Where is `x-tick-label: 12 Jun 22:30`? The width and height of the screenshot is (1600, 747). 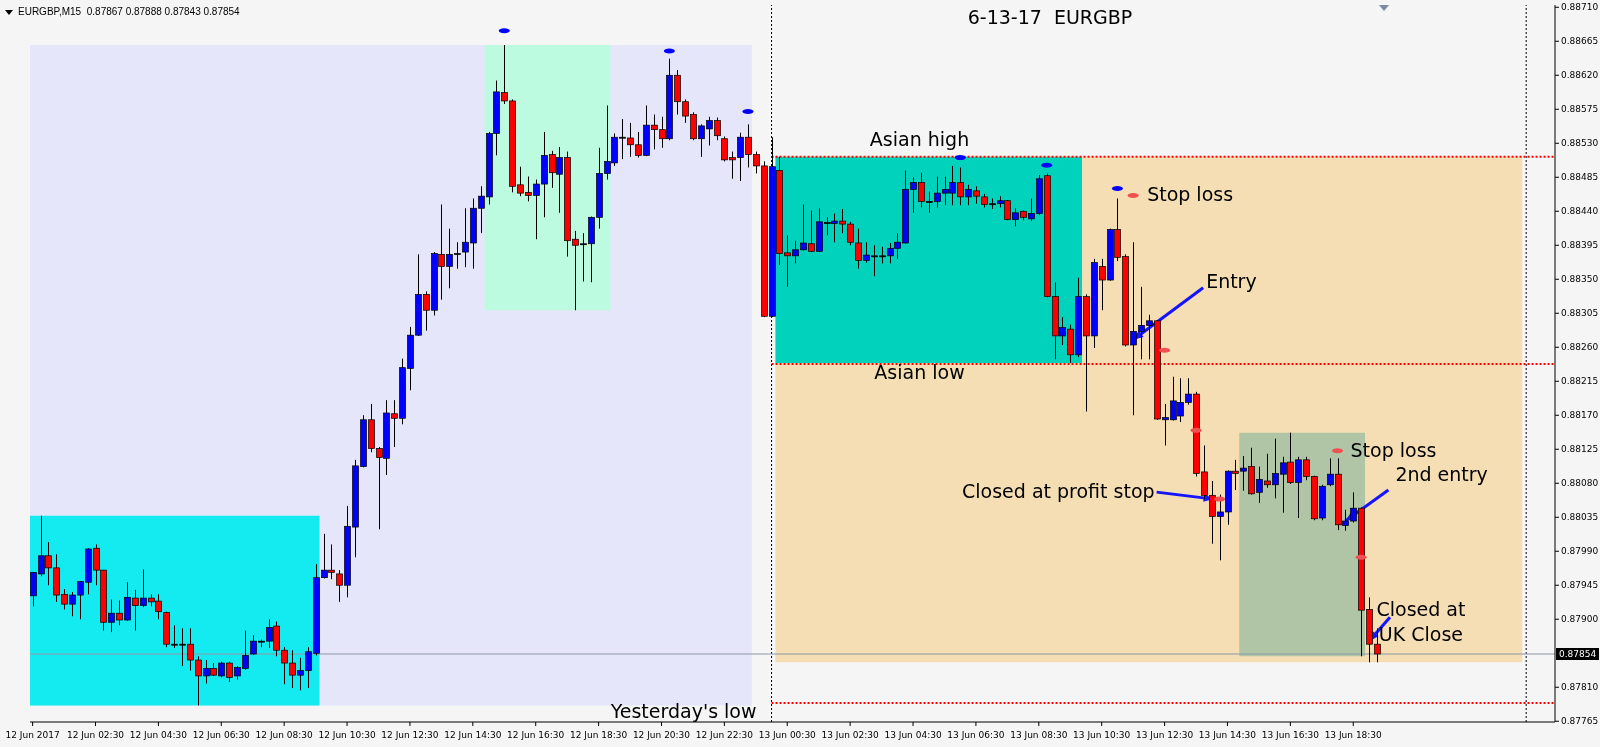
x-tick-label: 12 Jun 22:30 is located at coordinates (724, 735).